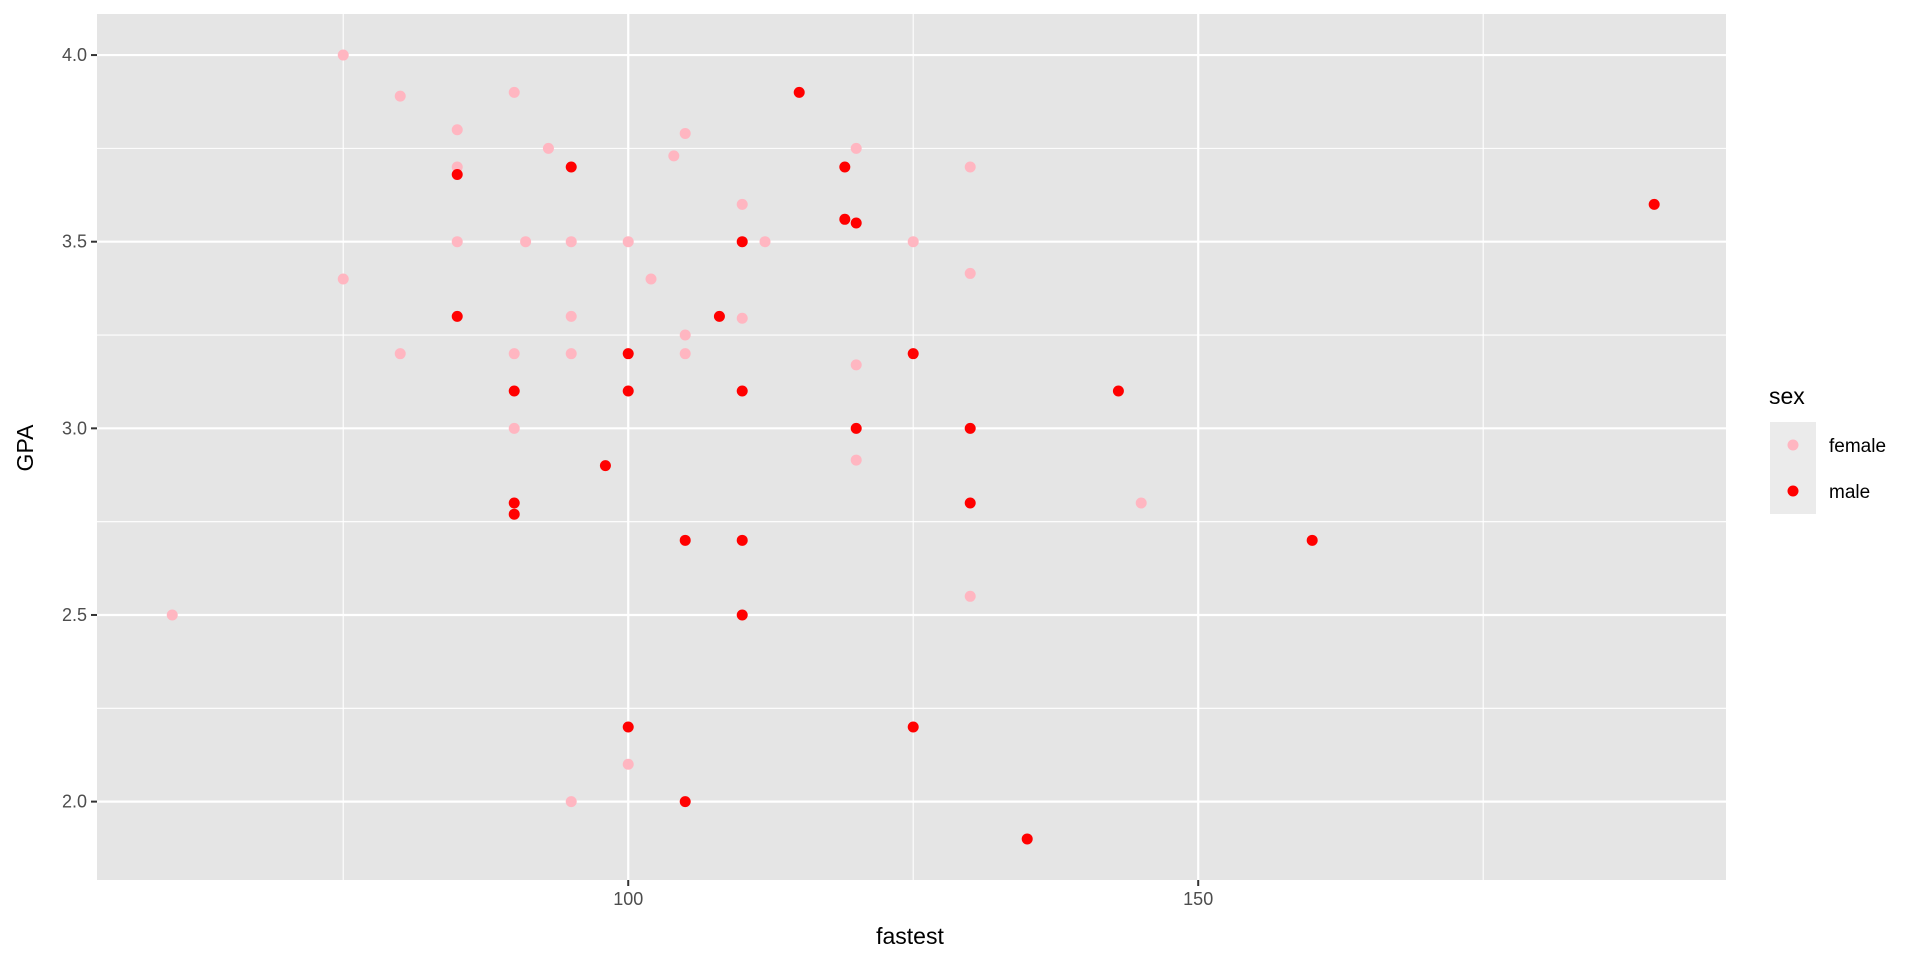 This screenshot has height=960, width=1920. Describe the element at coordinates (1827, 448) in the screenshot. I see `legend: sex female male` at that location.